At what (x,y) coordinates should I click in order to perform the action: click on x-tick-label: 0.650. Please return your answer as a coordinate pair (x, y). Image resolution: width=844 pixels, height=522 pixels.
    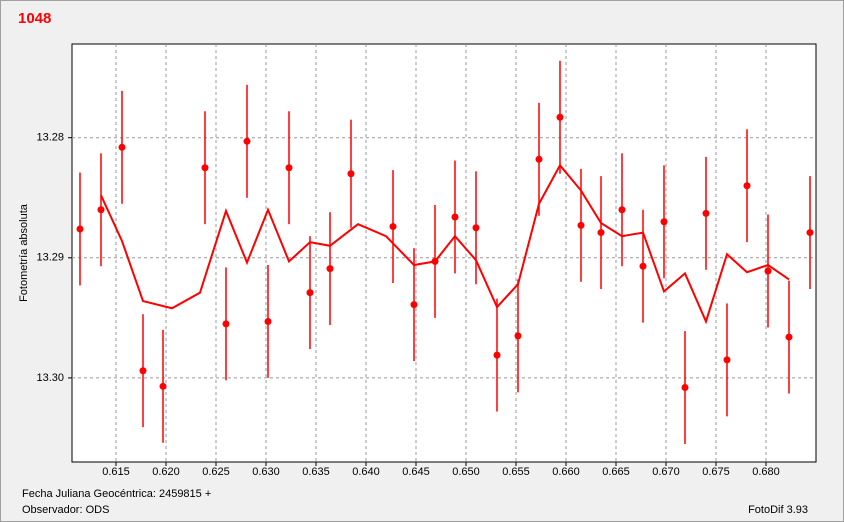
    Looking at the image, I should click on (466, 472).